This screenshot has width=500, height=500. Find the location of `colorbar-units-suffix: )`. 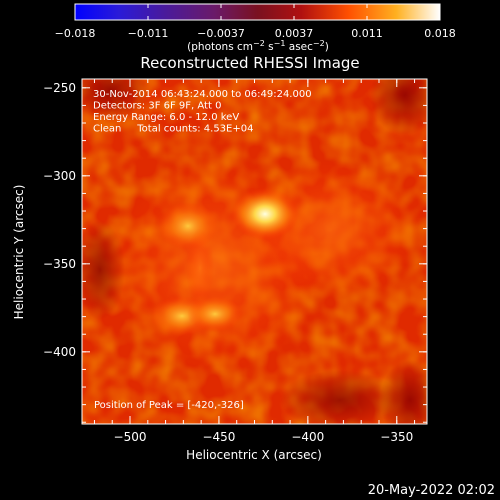

colorbar-units-suffix: ) is located at coordinates (327, 47).